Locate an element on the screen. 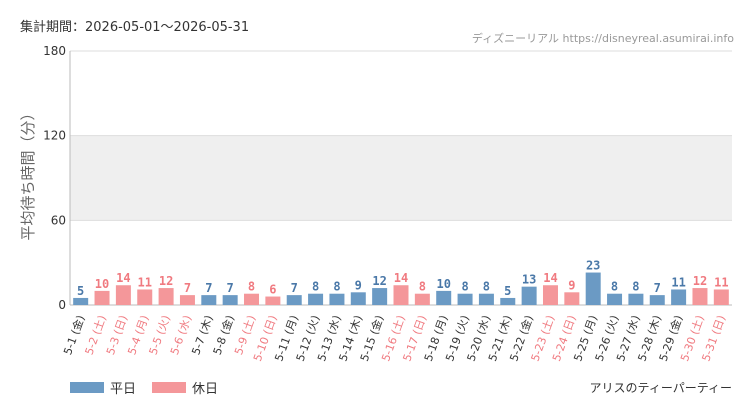 This screenshot has width=750, height=410. value-label-16: 14 is located at coordinates (401, 278).